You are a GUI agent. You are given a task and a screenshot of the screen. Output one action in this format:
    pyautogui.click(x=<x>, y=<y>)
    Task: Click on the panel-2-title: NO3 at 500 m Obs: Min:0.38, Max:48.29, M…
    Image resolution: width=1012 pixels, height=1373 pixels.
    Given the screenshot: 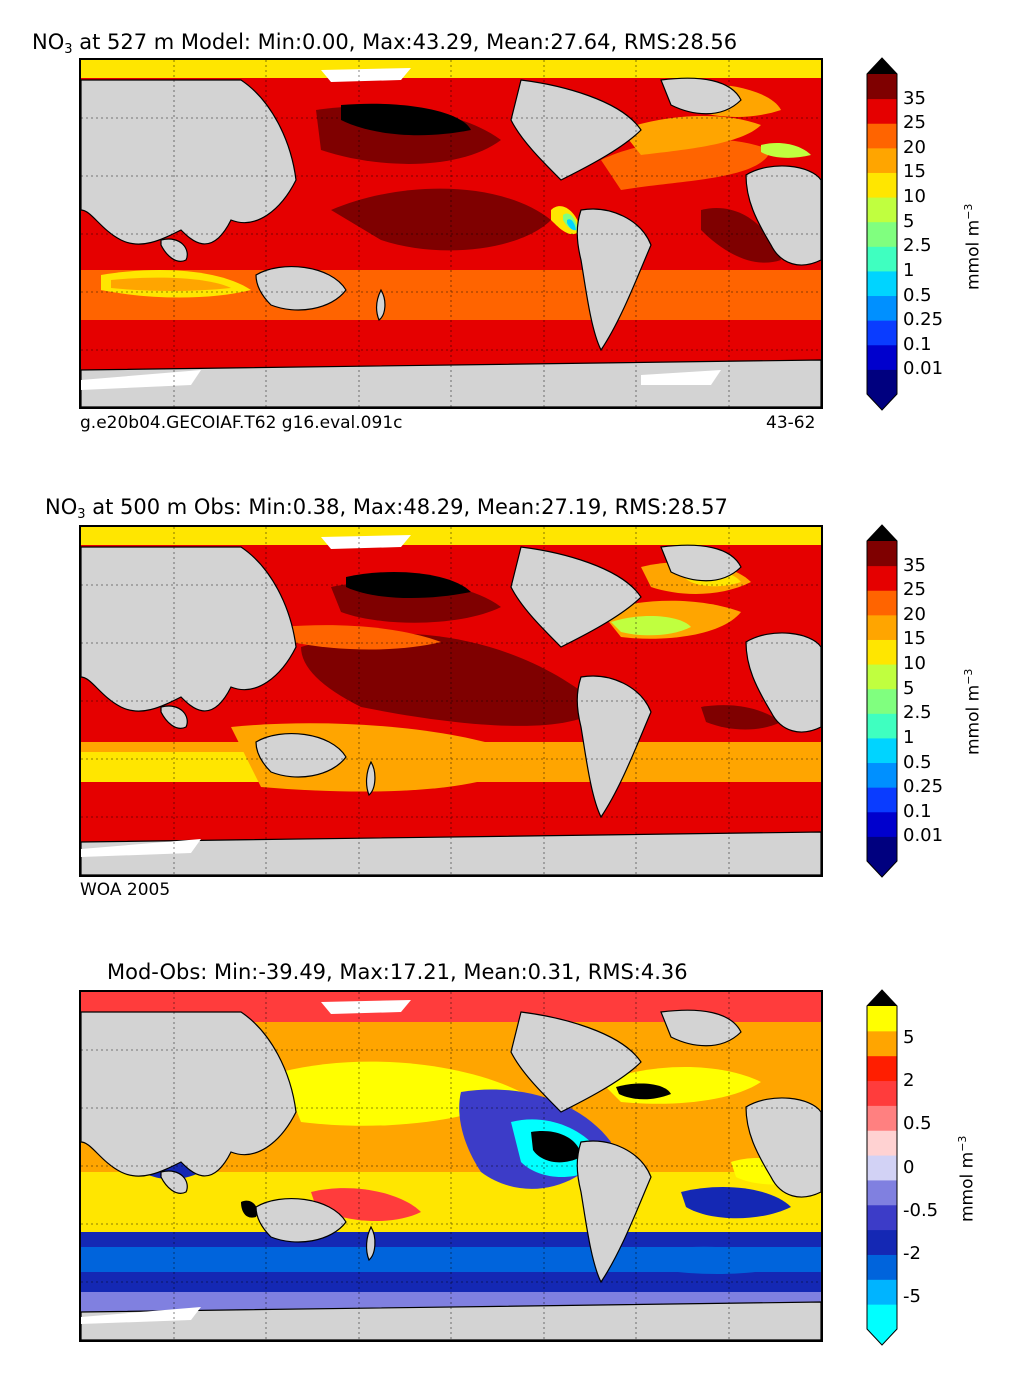 What is the action you would take?
    pyautogui.click(x=386, y=508)
    